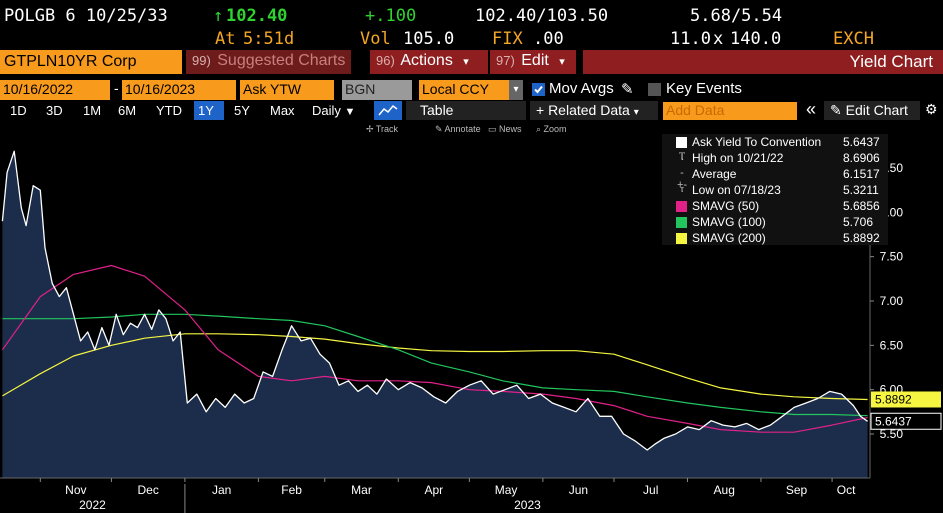 The height and width of the screenshot is (513, 943). I want to click on last-price: 102.40, so click(257, 16).